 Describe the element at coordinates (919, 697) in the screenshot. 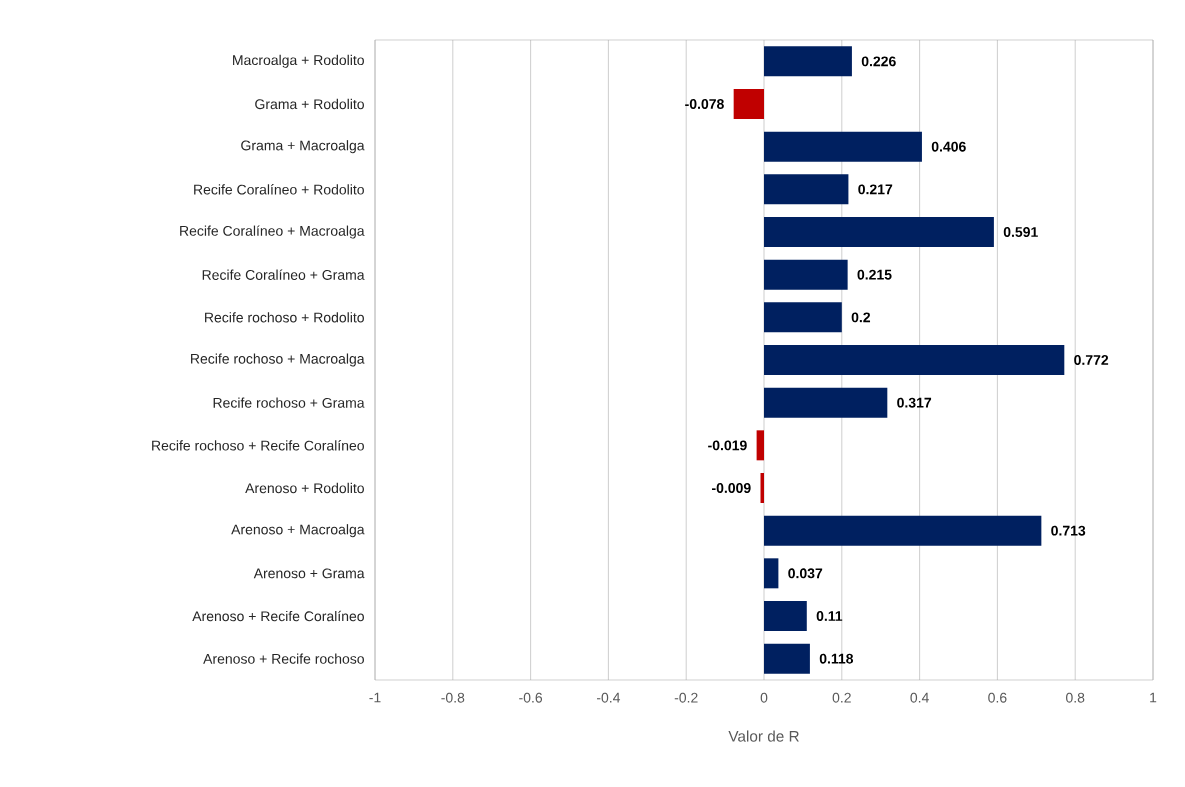

I see `x-tick-label: 0.4` at that location.